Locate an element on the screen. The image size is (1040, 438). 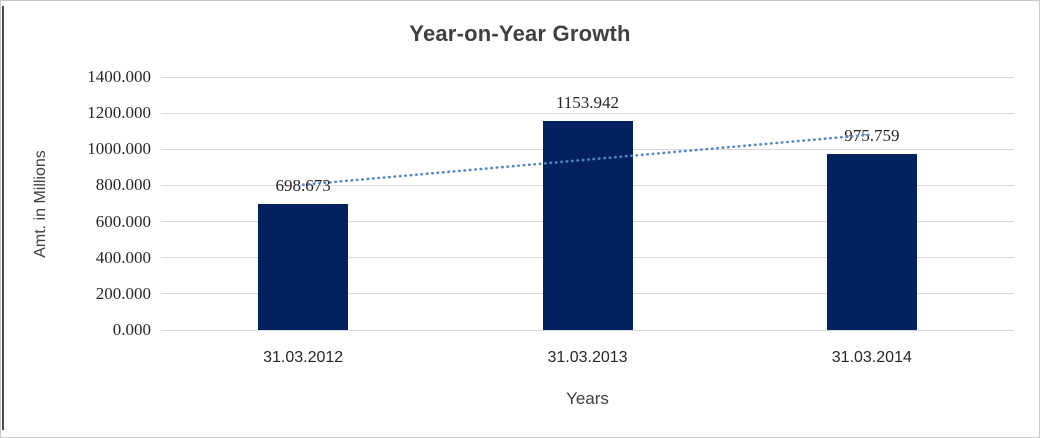
y-tick-label: 400.000 is located at coordinates (123, 257).